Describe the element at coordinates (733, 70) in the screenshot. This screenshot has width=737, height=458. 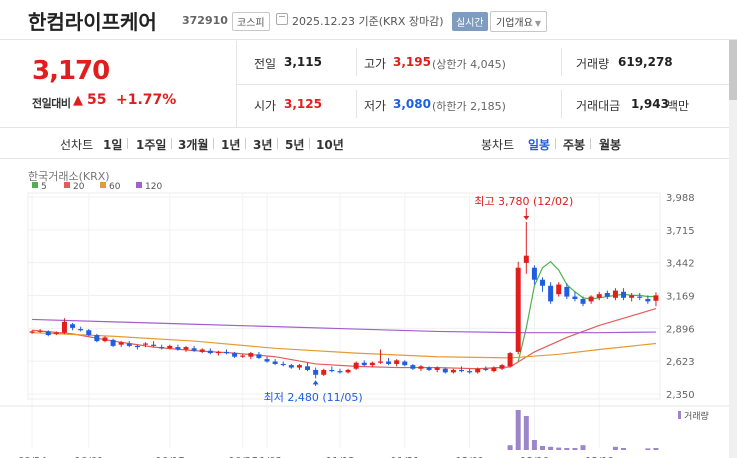
I see `scrollbar-thumb` at that location.